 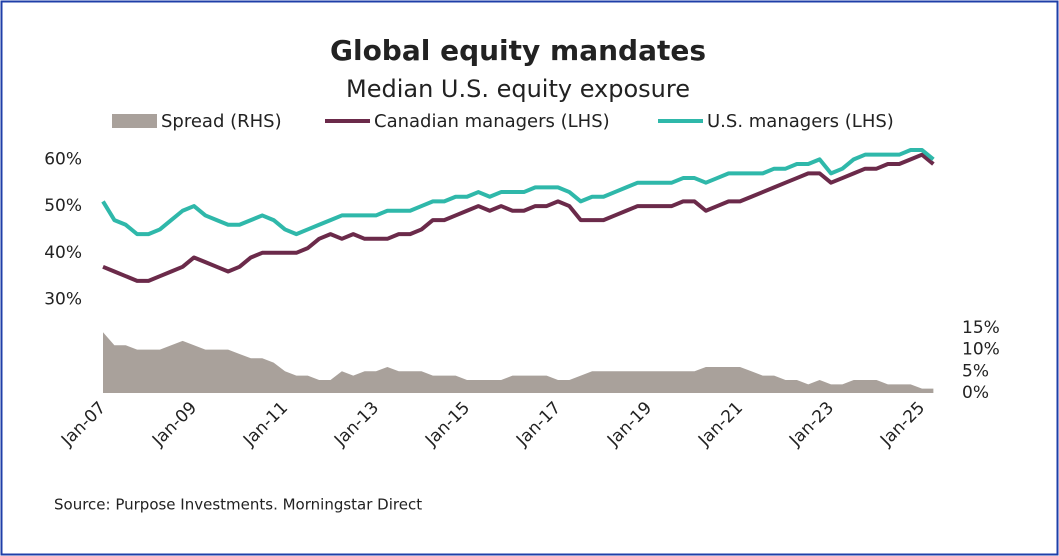 I want to click on y2-tick-label: 5%, so click(x=975, y=371).